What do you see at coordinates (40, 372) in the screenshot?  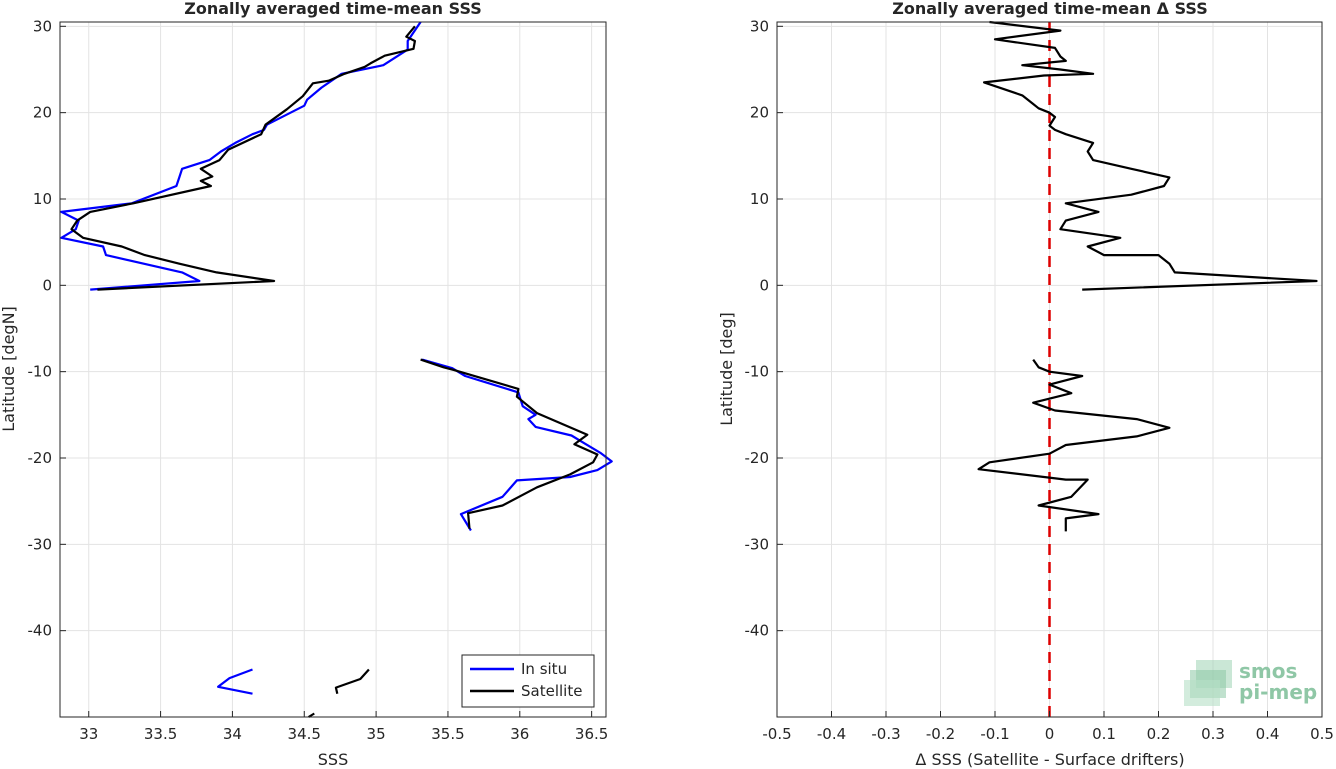 I see `sss-y-tick-label: -10` at bounding box center [40, 372].